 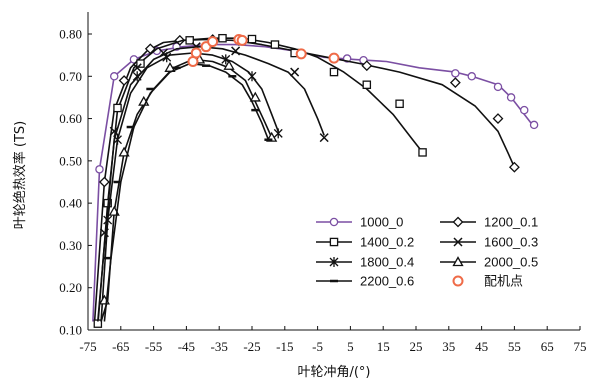 What do you see at coordinates (381, 222) in the screenshot?
I see `legend-label: 1000_0` at bounding box center [381, 222].